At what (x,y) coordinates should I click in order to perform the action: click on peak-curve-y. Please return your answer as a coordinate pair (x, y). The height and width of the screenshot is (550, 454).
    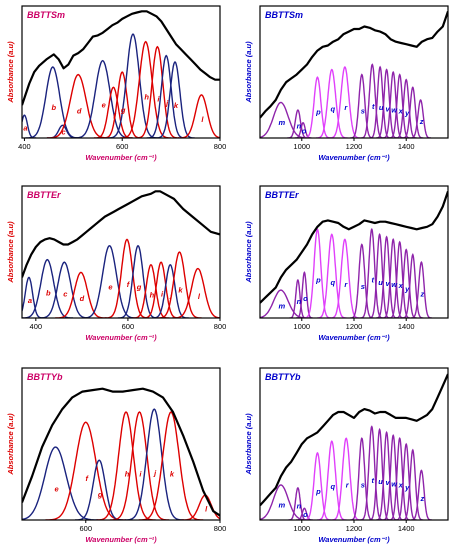
    Looking at the image, I should click on (406, 283).